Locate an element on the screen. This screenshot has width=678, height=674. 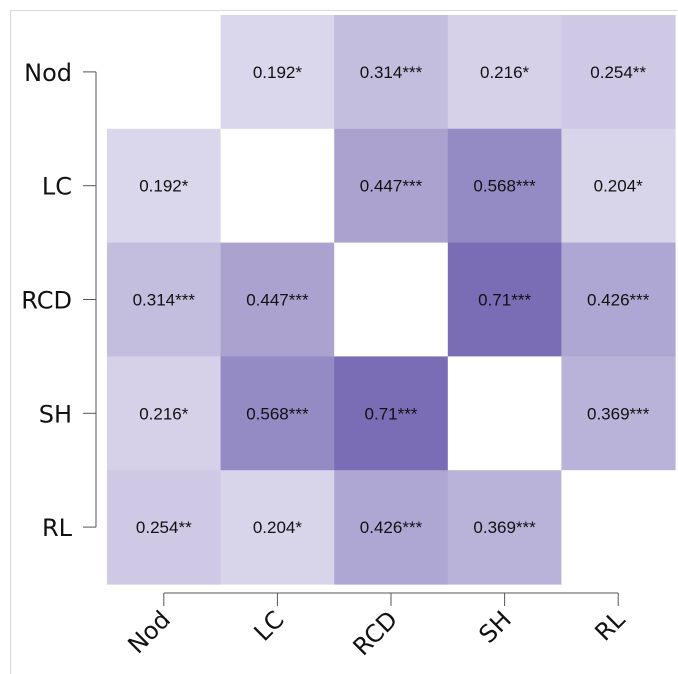
x-tick-label: RCD is located at coordinates (376, 633).